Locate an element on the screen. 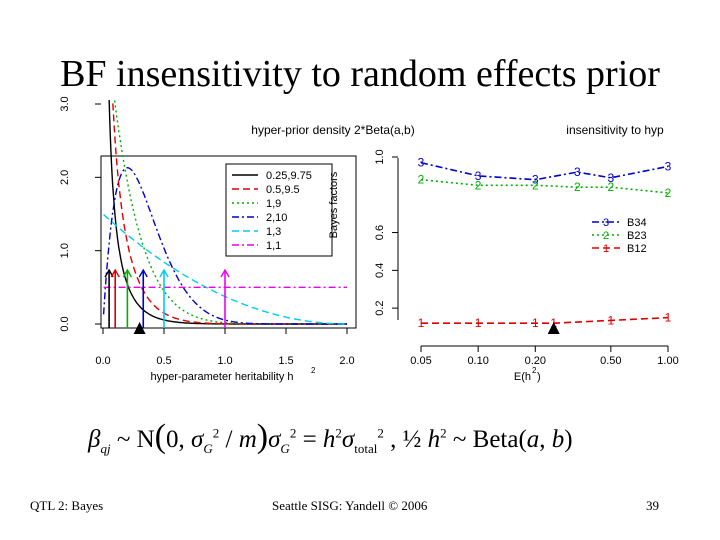 This screenshot has height=540, width=720. plot2-xtick-label: 1.00 is located at coordinates (667, 361).